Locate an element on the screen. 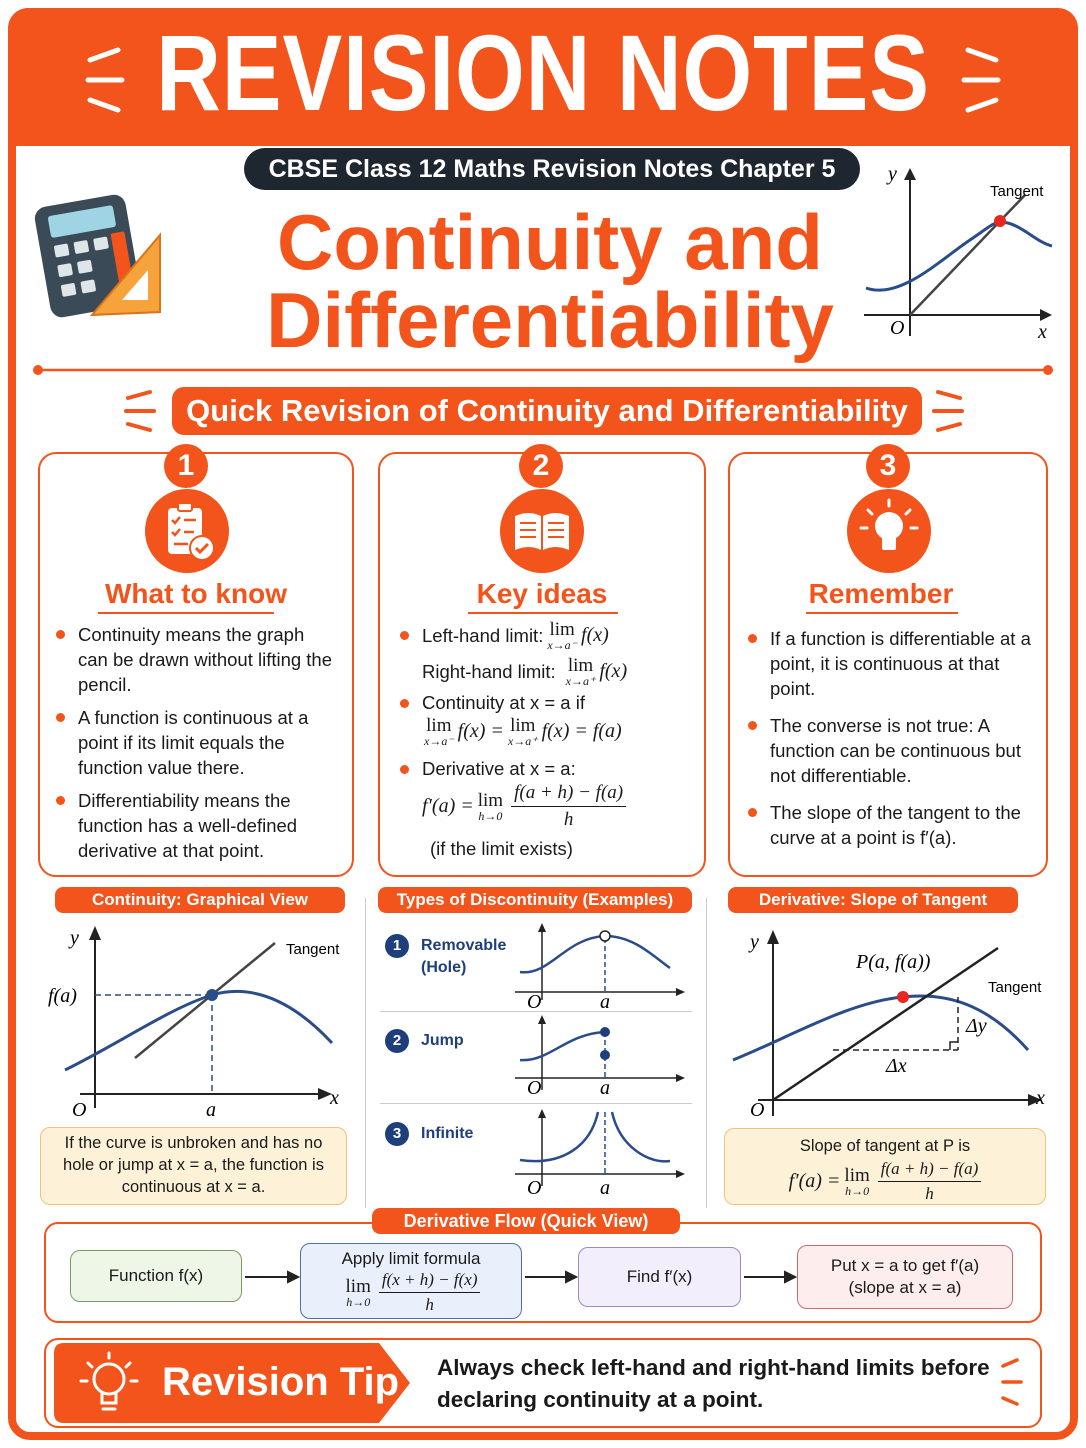  card-number: 2 is located at coordinates (541, 466).